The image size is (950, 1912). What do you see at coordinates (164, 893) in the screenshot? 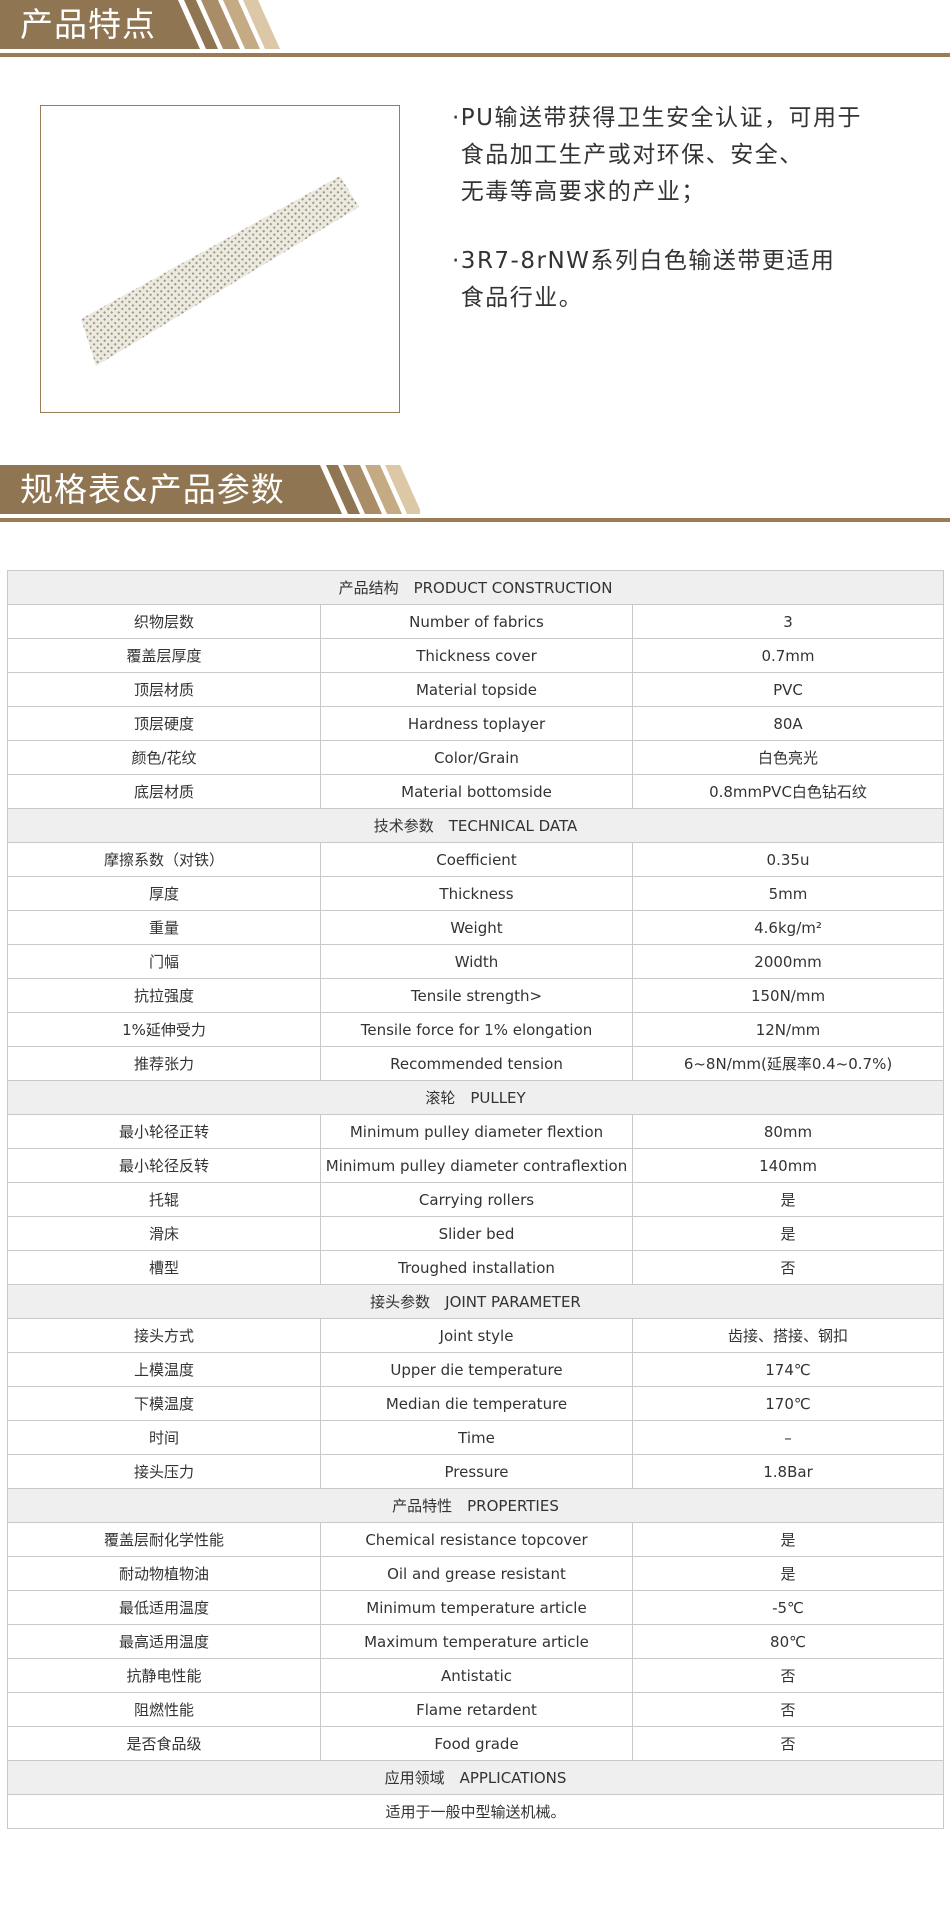
I see `cell-label-cn: 厚度` at bounding box center [164, 893].